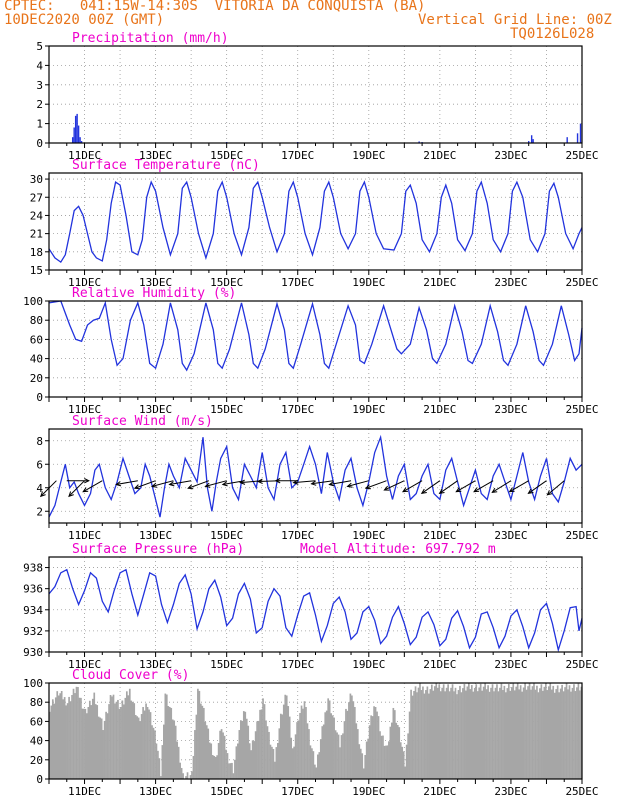 The width and height of the screenshot is (618, 800). What do you see at coordinates (36, 197) in the screenshot?
I see `y-tick-label: 27` at bounding box center [36, 197].